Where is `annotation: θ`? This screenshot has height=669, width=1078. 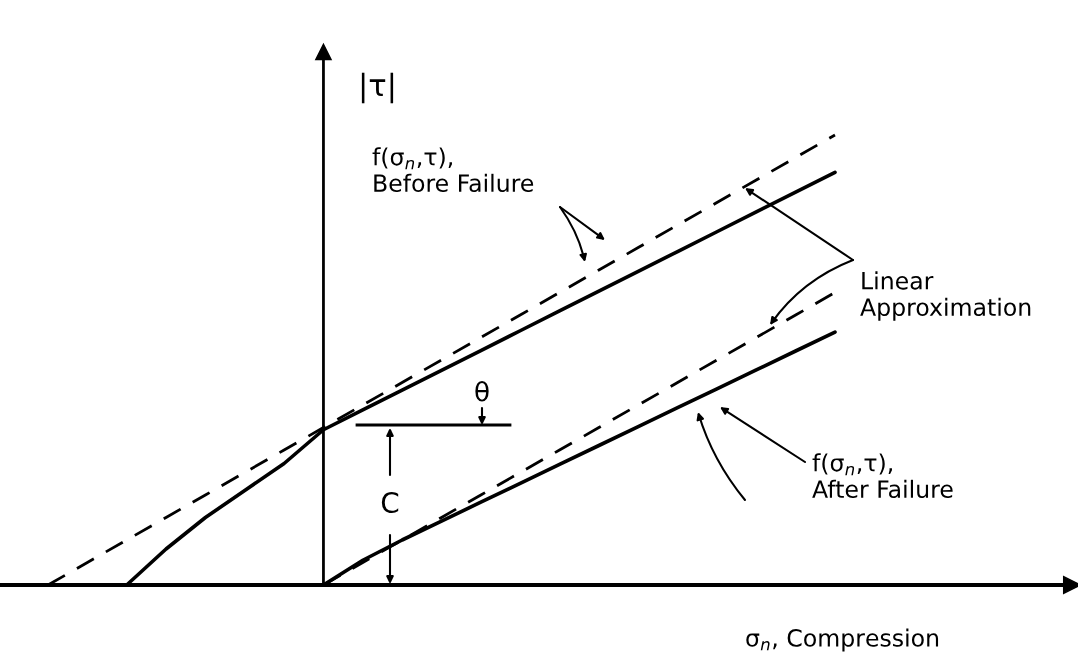 annotation: θ is located at coordinates (482, 391).